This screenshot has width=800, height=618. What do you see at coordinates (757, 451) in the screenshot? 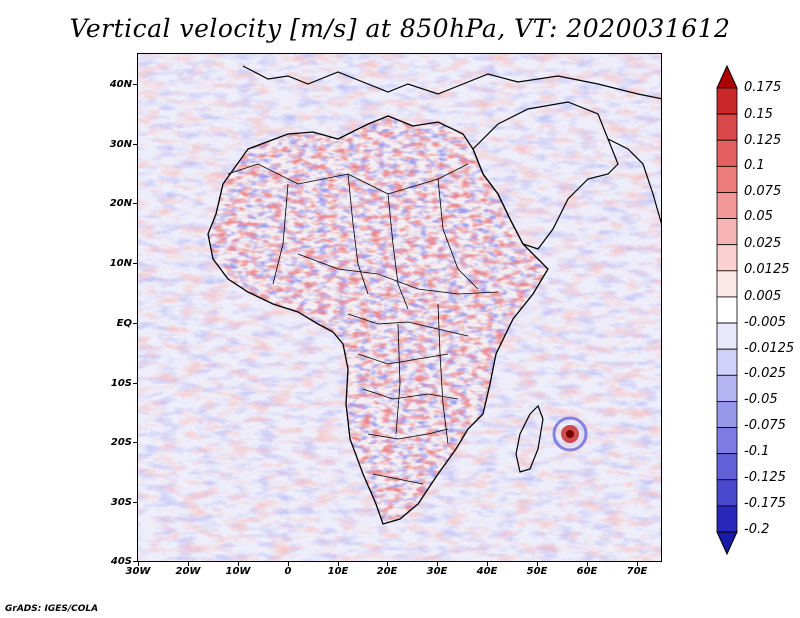
I see `colorbar-label: -0.1` at bounding box center [757, 451].